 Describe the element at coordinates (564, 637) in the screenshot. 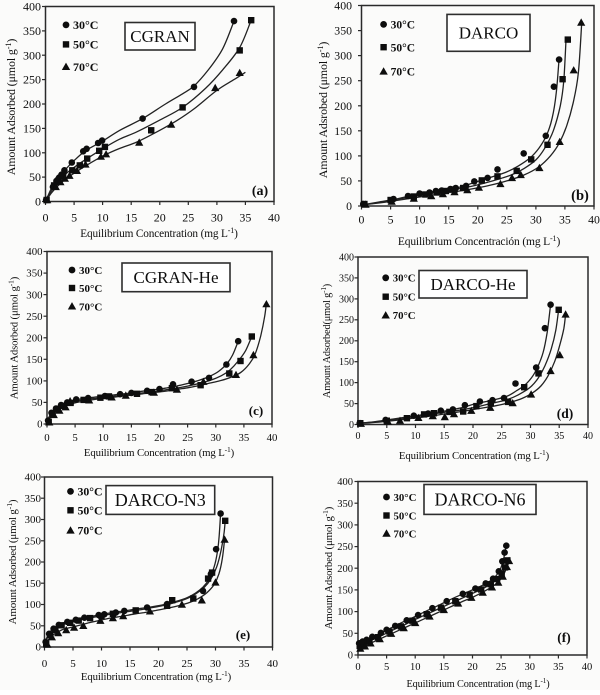

I see `svg-text: (f)` at that location.